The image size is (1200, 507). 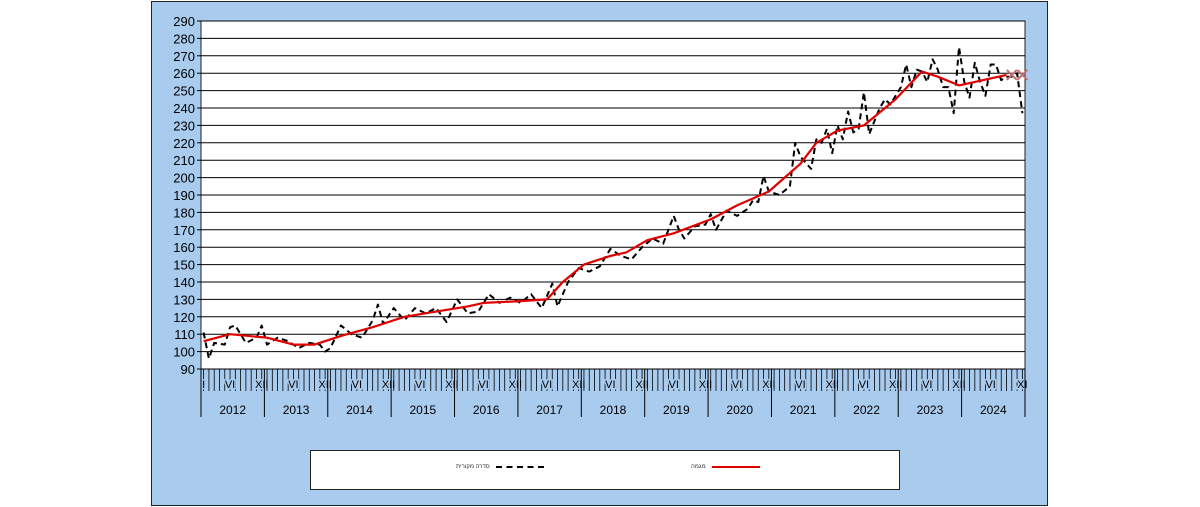 I want to click on y-tick-label: 290, so click(x=184, y=21).